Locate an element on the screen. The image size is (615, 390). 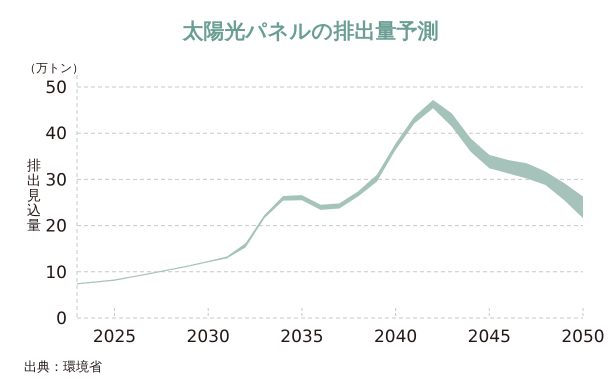
x-tick-label: 2030 is located at coordinates (208, 337).